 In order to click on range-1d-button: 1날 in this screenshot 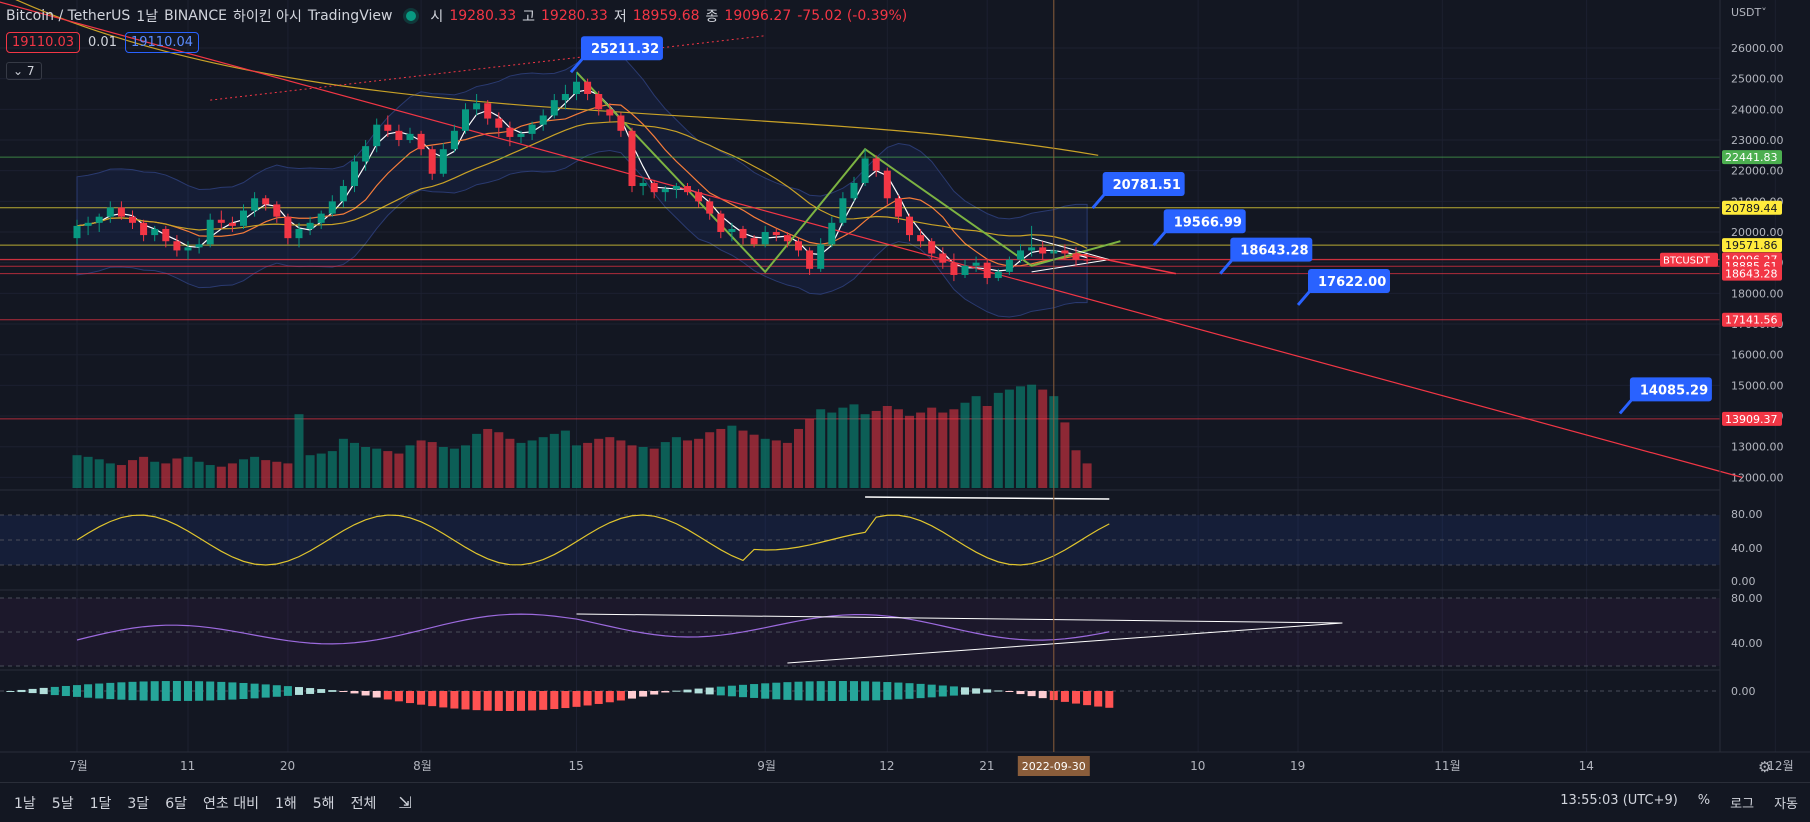, I will do `click(25, 803)`.